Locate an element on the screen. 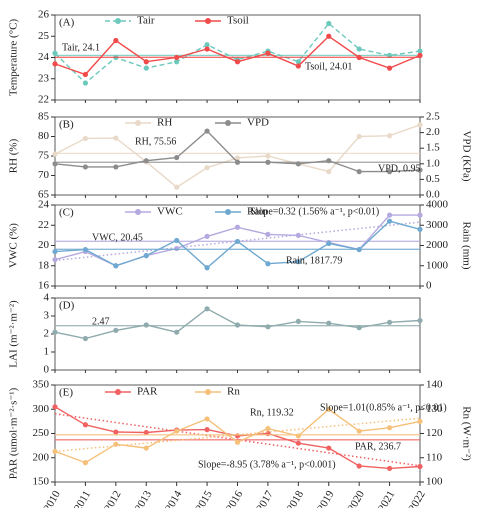 The height and width of the screenshot is (508, 480). annotation: VWC, 20.45 is located at coordinates (117, 237).